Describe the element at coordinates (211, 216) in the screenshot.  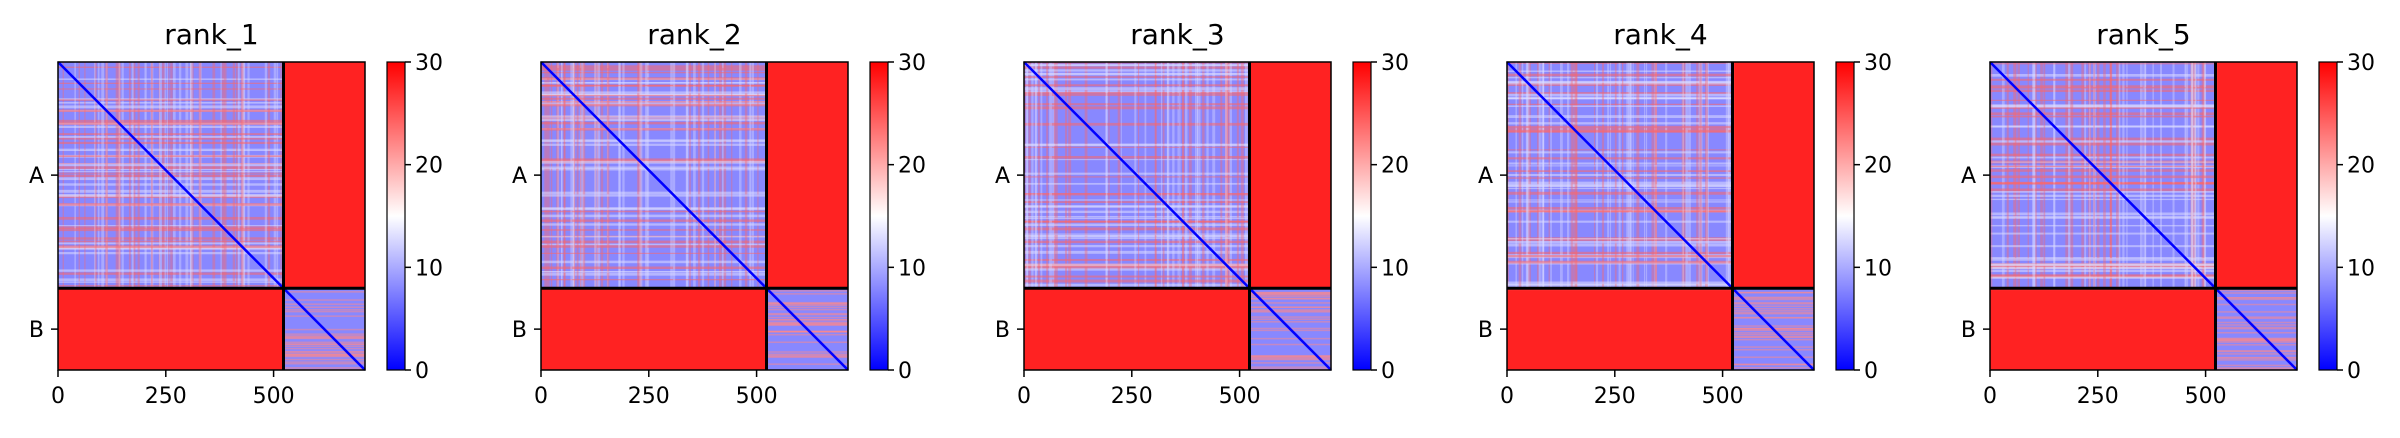
I see `plot-frame` at that location.